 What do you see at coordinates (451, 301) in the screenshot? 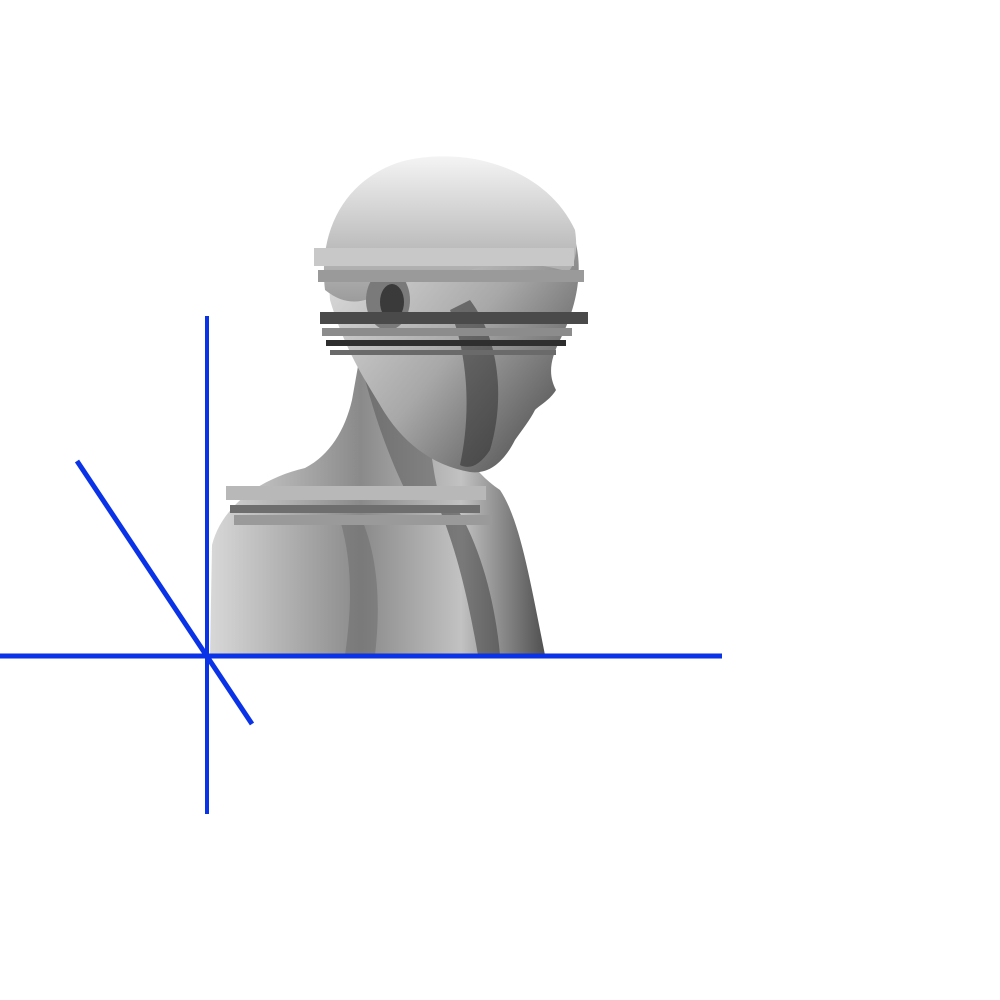
I see `glitch-bands-head` at bounding box center [451, 301].